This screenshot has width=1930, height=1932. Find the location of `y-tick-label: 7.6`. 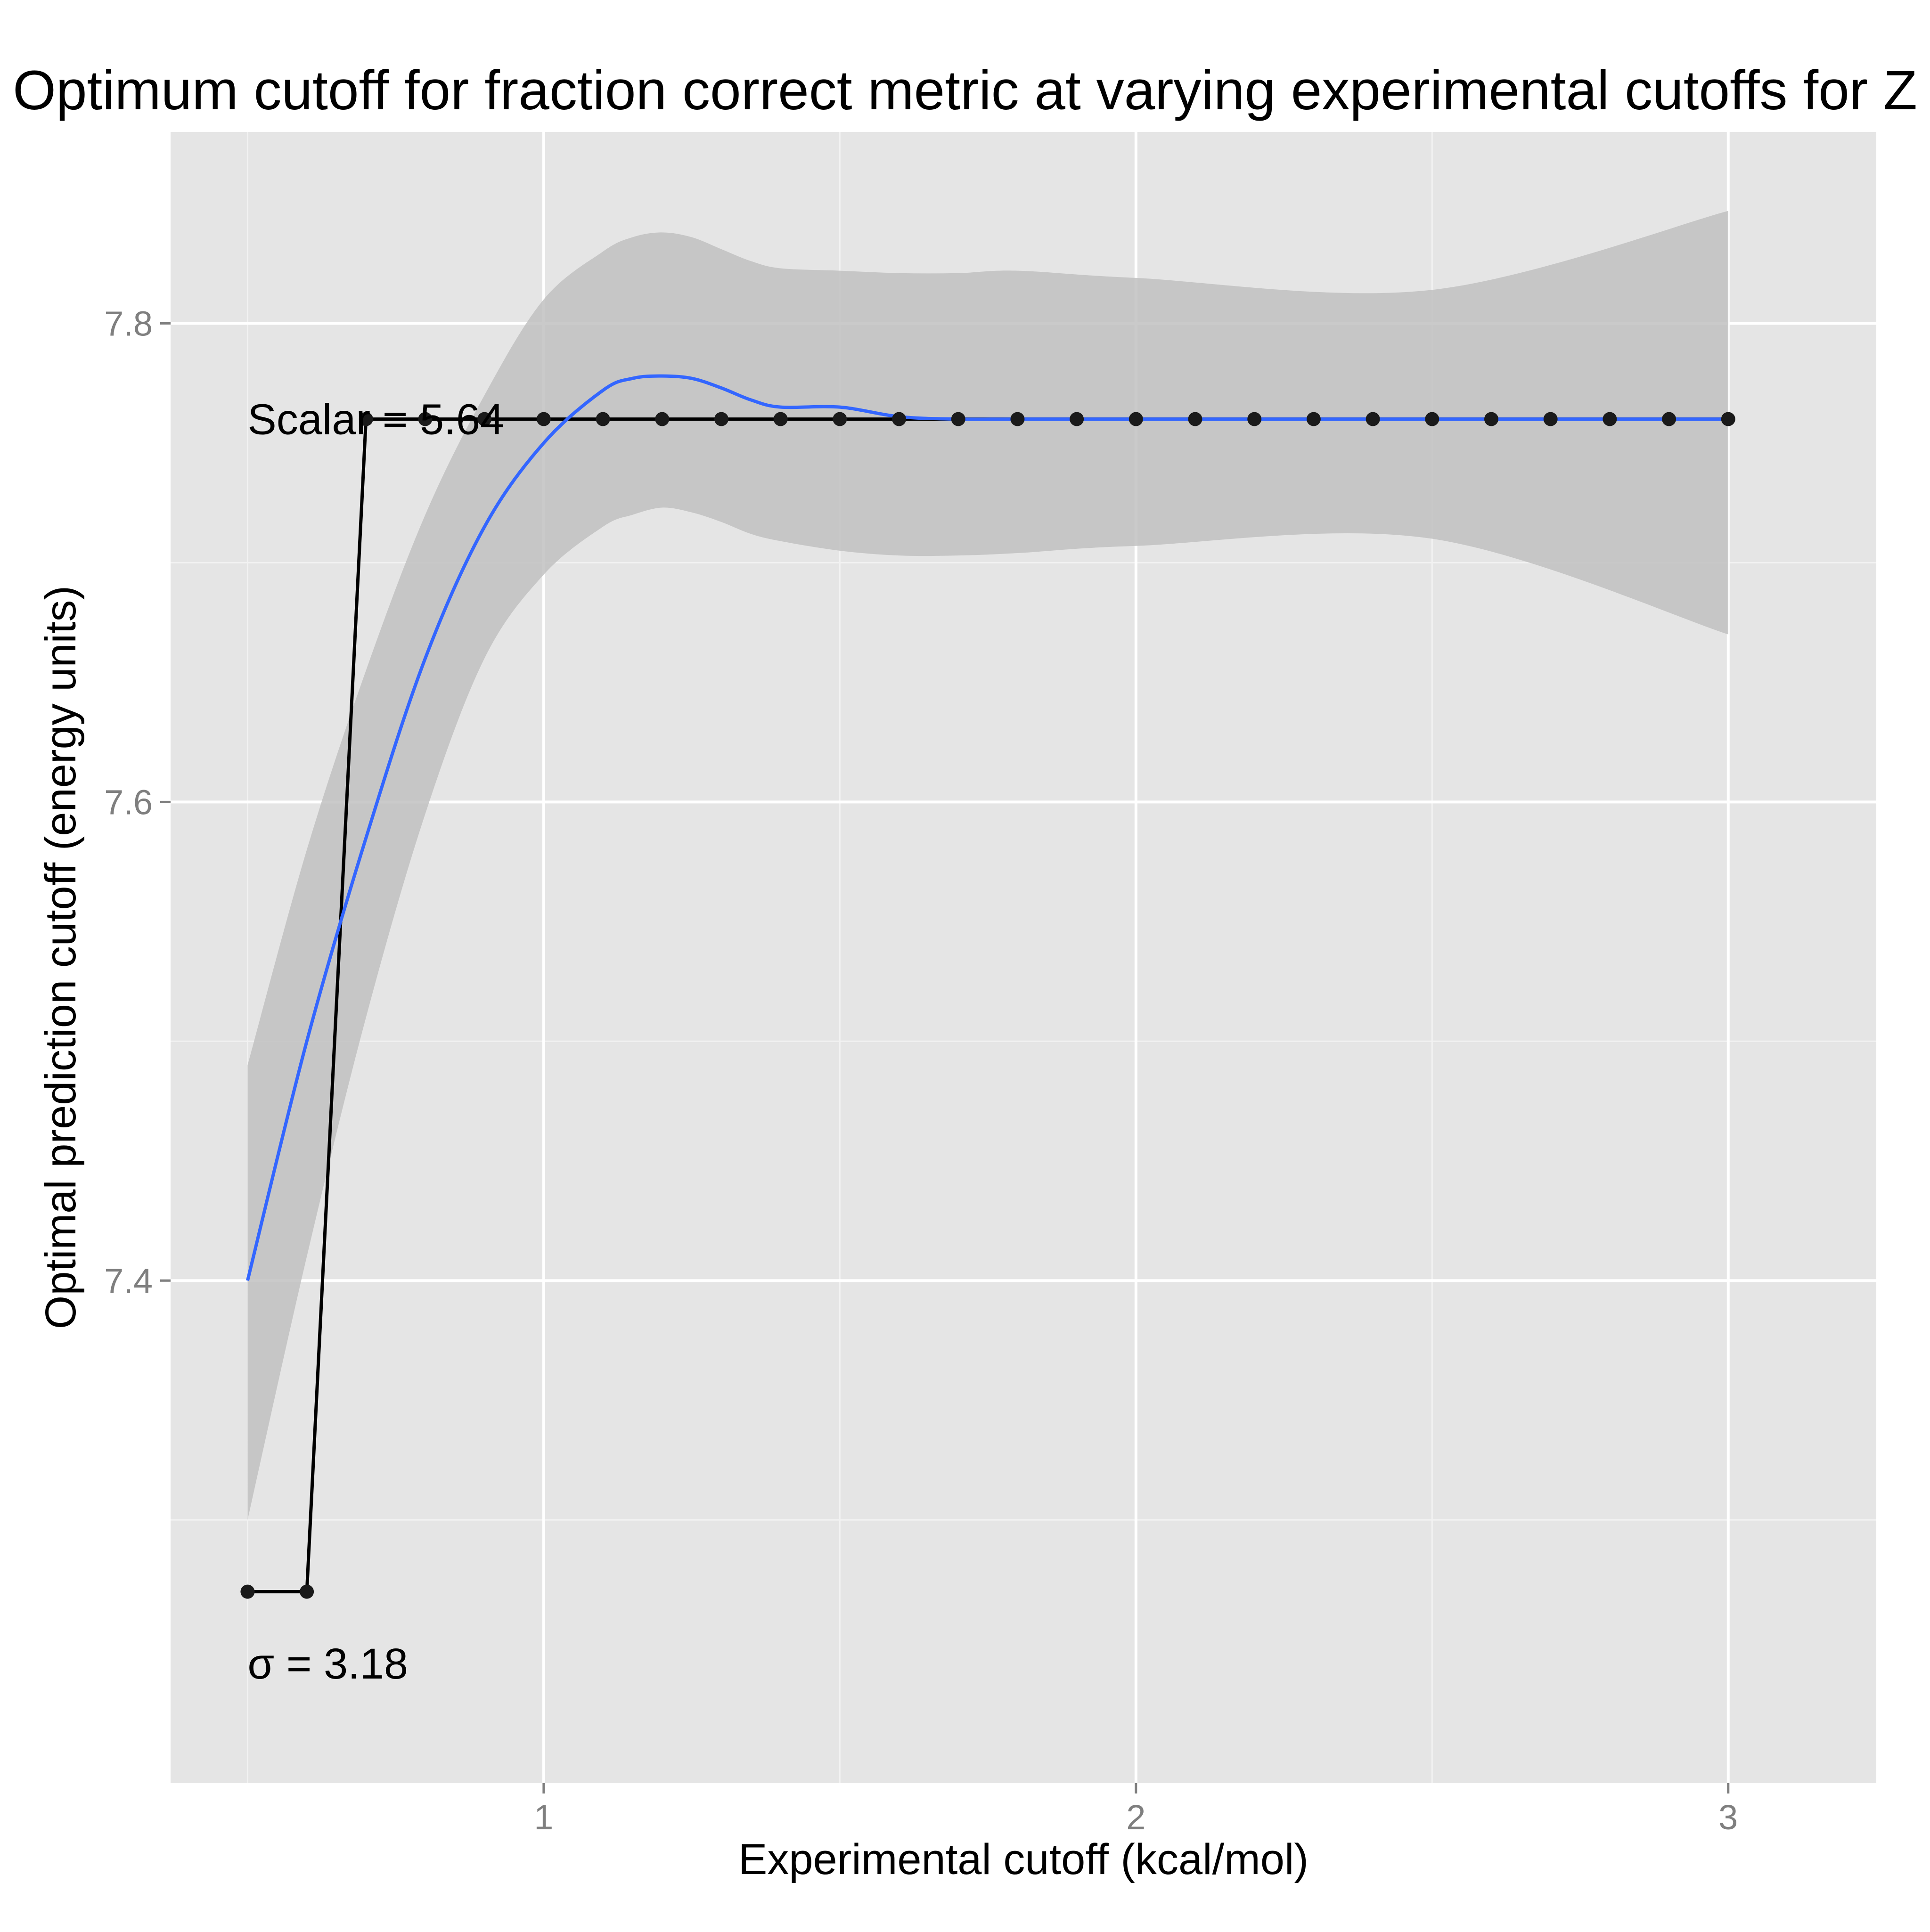

y-tick-label: 7.6 is located at coordinates (128, 802).